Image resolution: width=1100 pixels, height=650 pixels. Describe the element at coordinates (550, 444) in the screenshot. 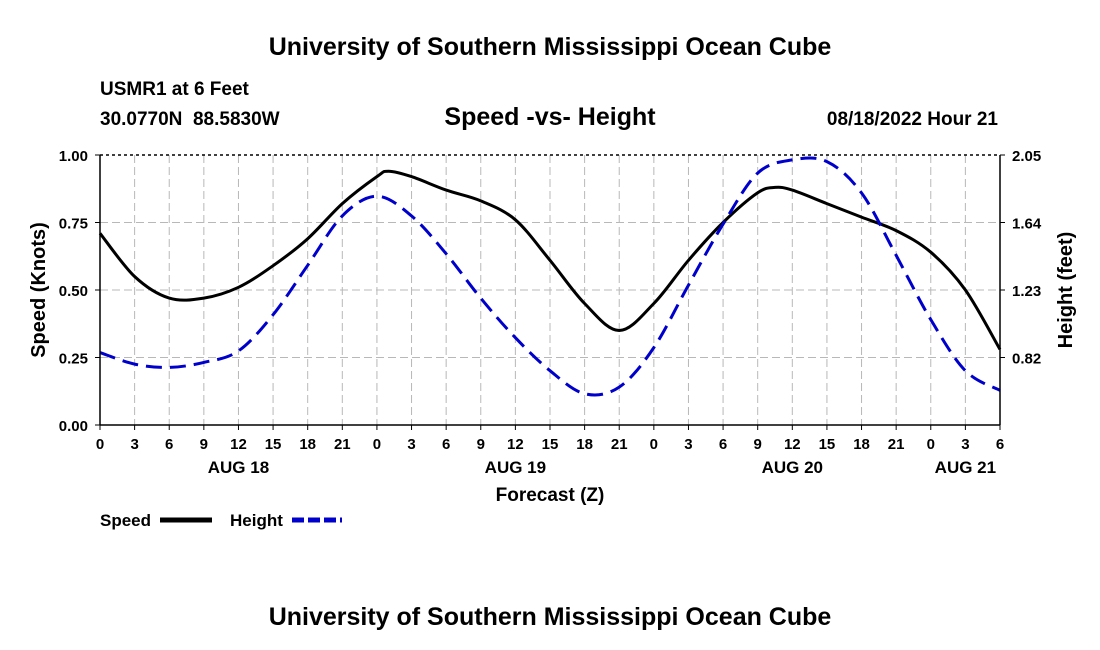

I see `x-tick-label-13: 15` at that location.